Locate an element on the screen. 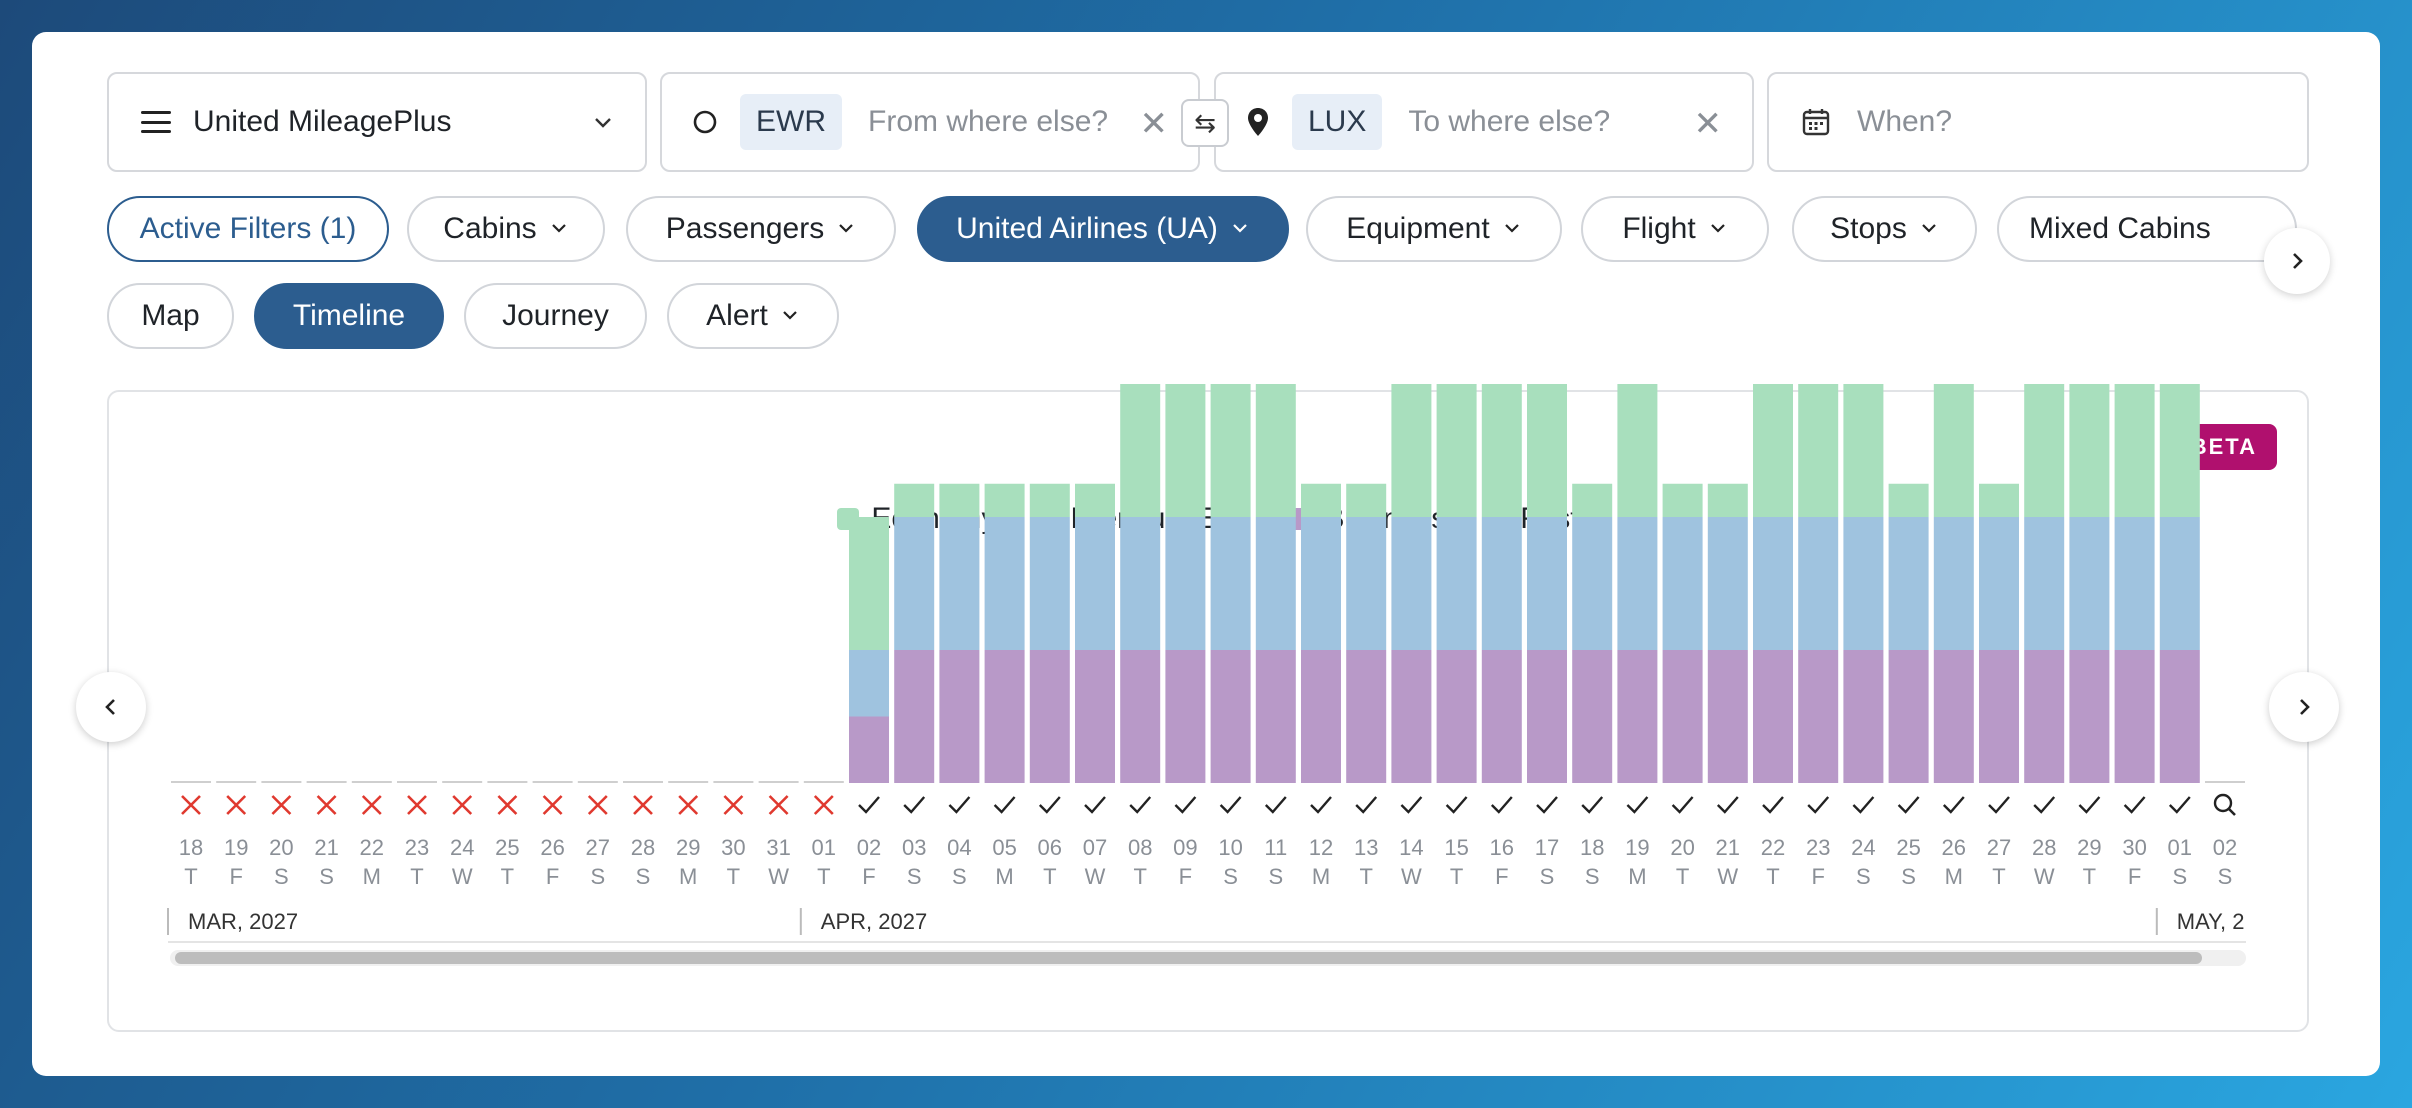 The image size is (2412, 1108). day-number-label: 17 is located at coordinates (1547, 847).